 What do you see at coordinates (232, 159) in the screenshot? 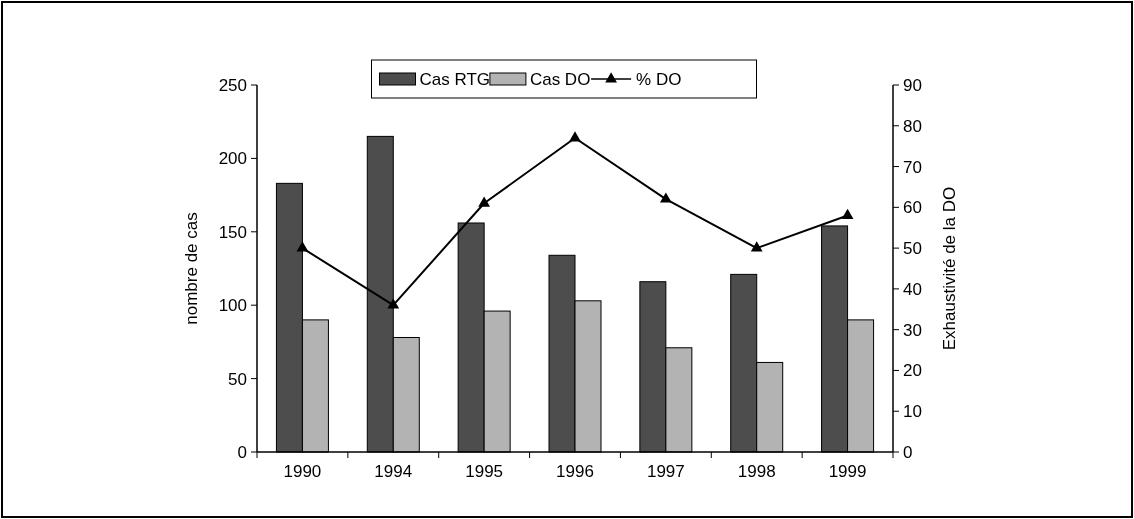
I see `y-tick-label: 200` at bounding box center [232, 159].